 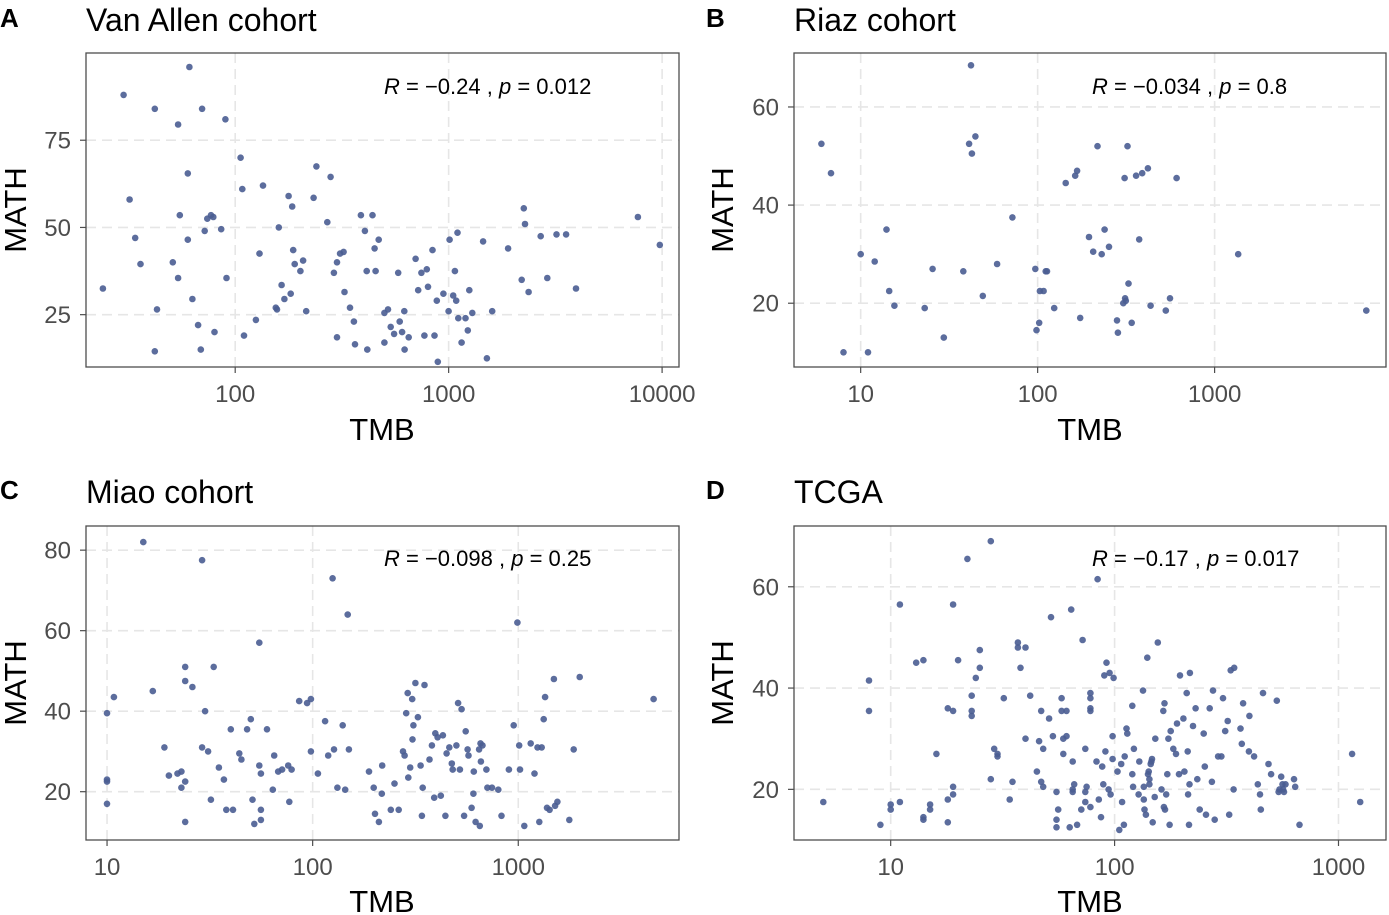 I want to click on panel-letter: B, so click(x=715, y=18).